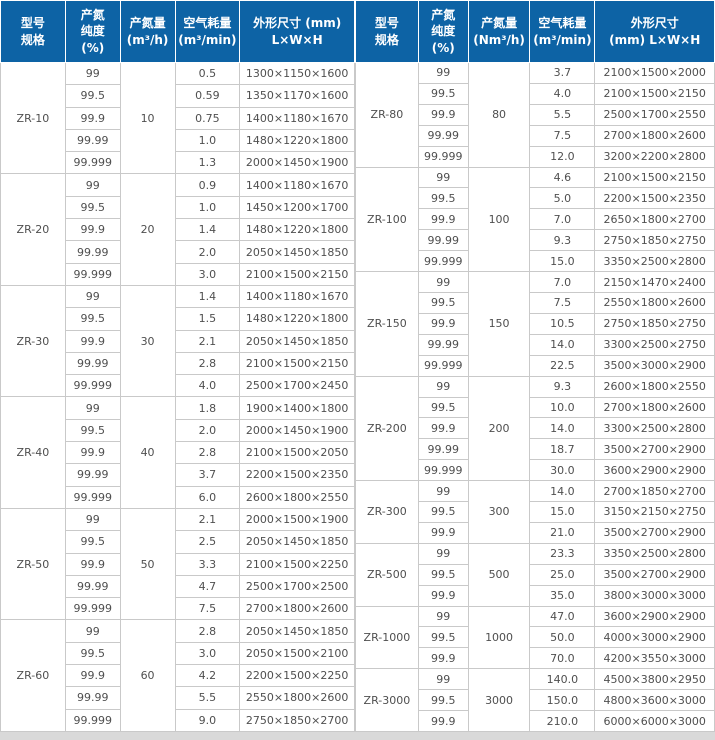  Describe the element at coordinates (207, 497) in the screenshot. I see `air-consumption-cell: 6.0` at that location.